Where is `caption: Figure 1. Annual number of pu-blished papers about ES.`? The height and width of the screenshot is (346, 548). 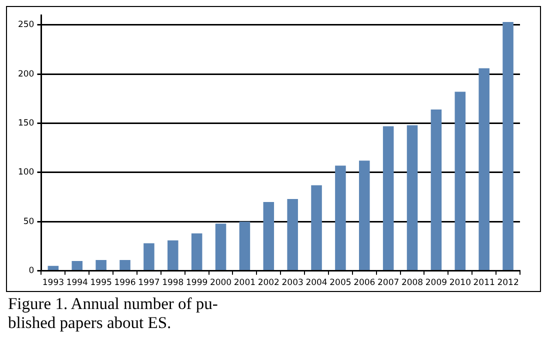 caption: Figure 1. Annual number of pu-blished papers about ES. is located at coordinates (113, 313).